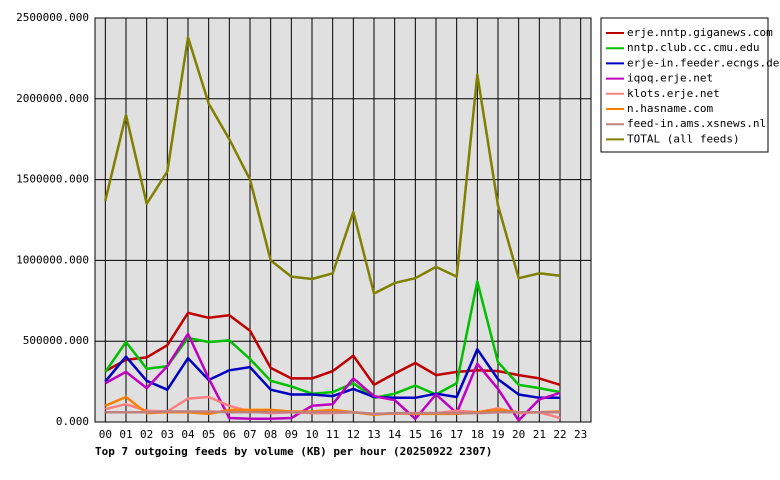 The width and height of the screenshot is (780, 480). Describe the element at coordinates (518, 434) in the screenshot. I see `x-tick-label: 20` at that location.